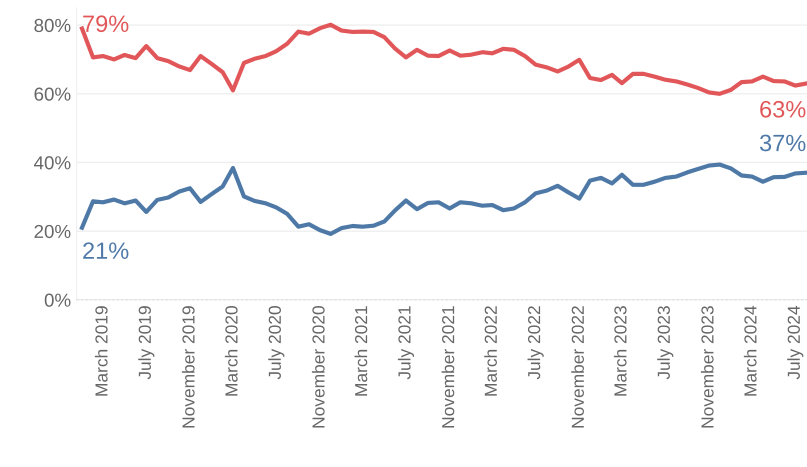 The image size is (807, 467). What do you see at coordinates (105, 250) in the screenshot?
I see `annotation: 21%` at bounding box center [105, 250].